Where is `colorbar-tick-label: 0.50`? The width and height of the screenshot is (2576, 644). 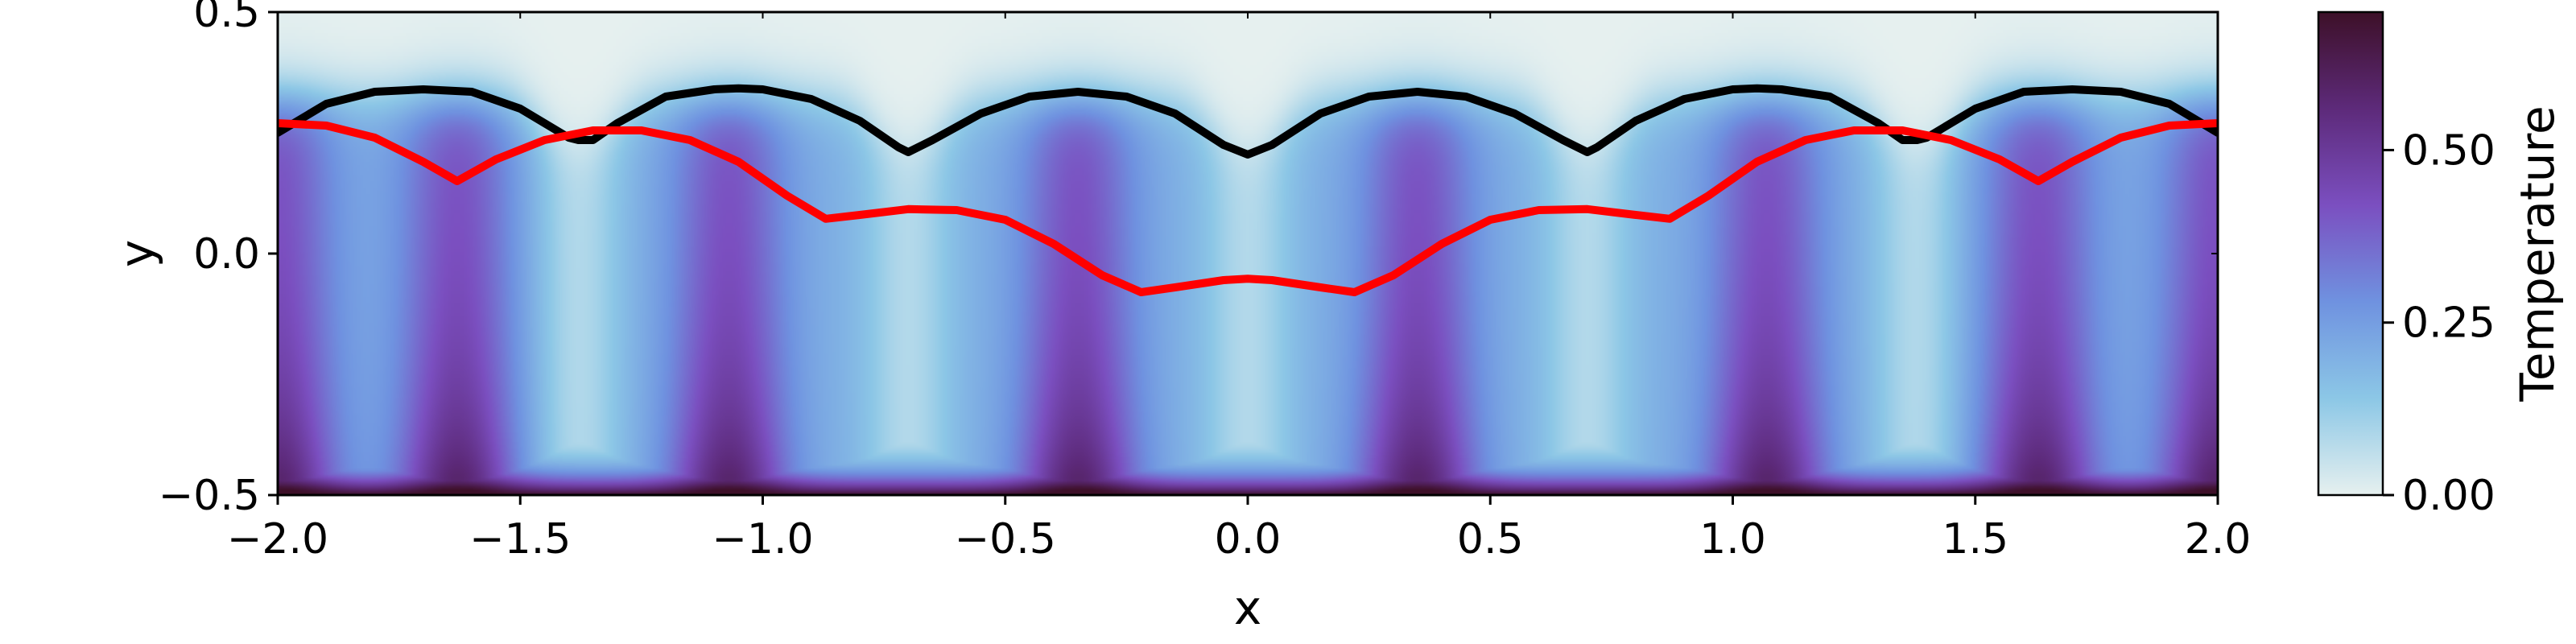
colorbar-tick-label: 0.50 is located at coordinates (2449, 150).